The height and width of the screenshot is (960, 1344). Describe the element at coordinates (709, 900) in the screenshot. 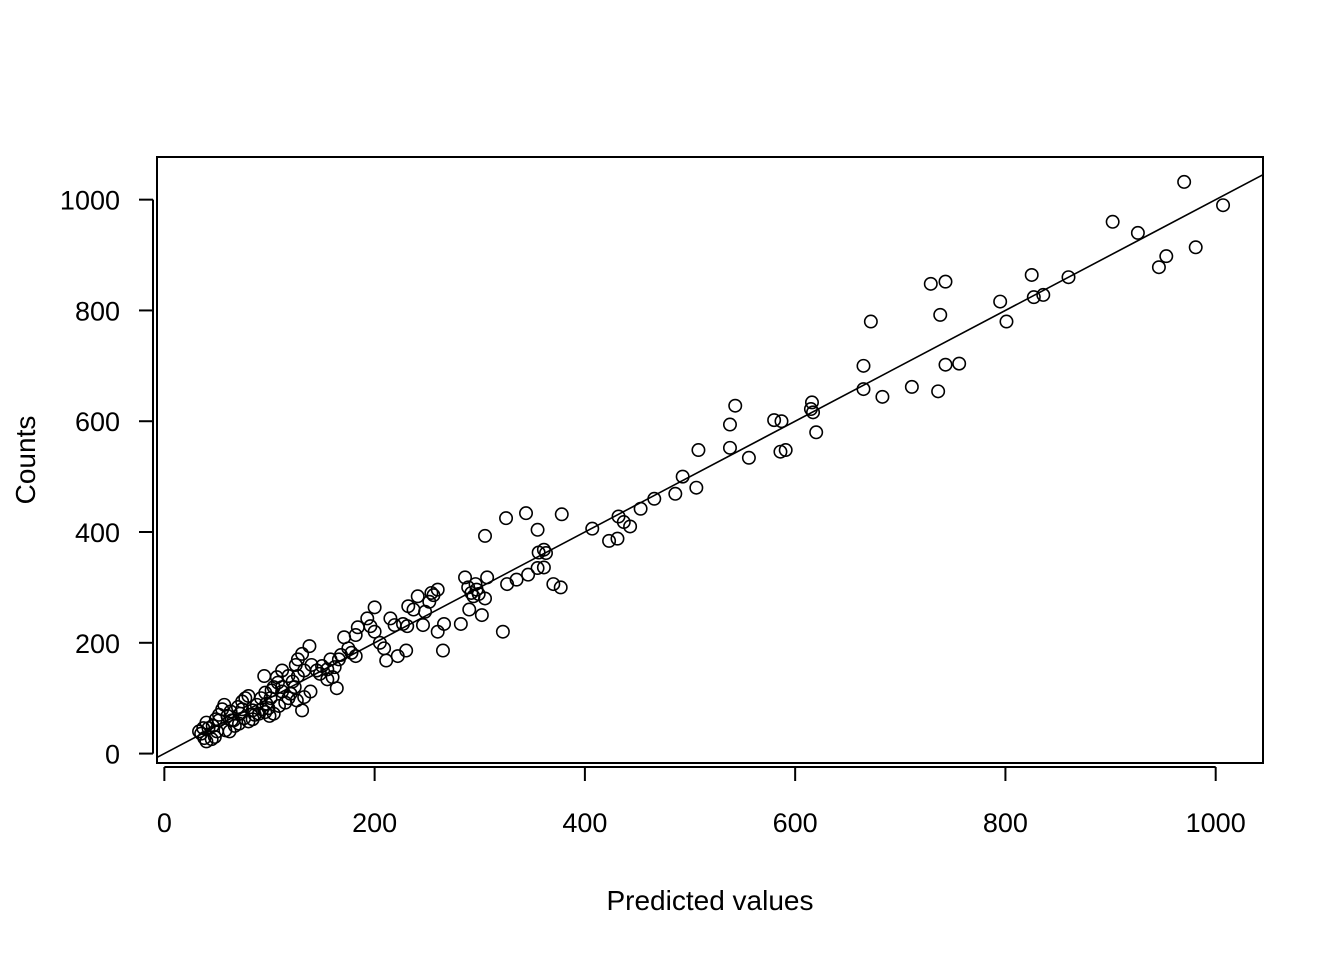

I see `x-axis-title: Predicted values` at that location.